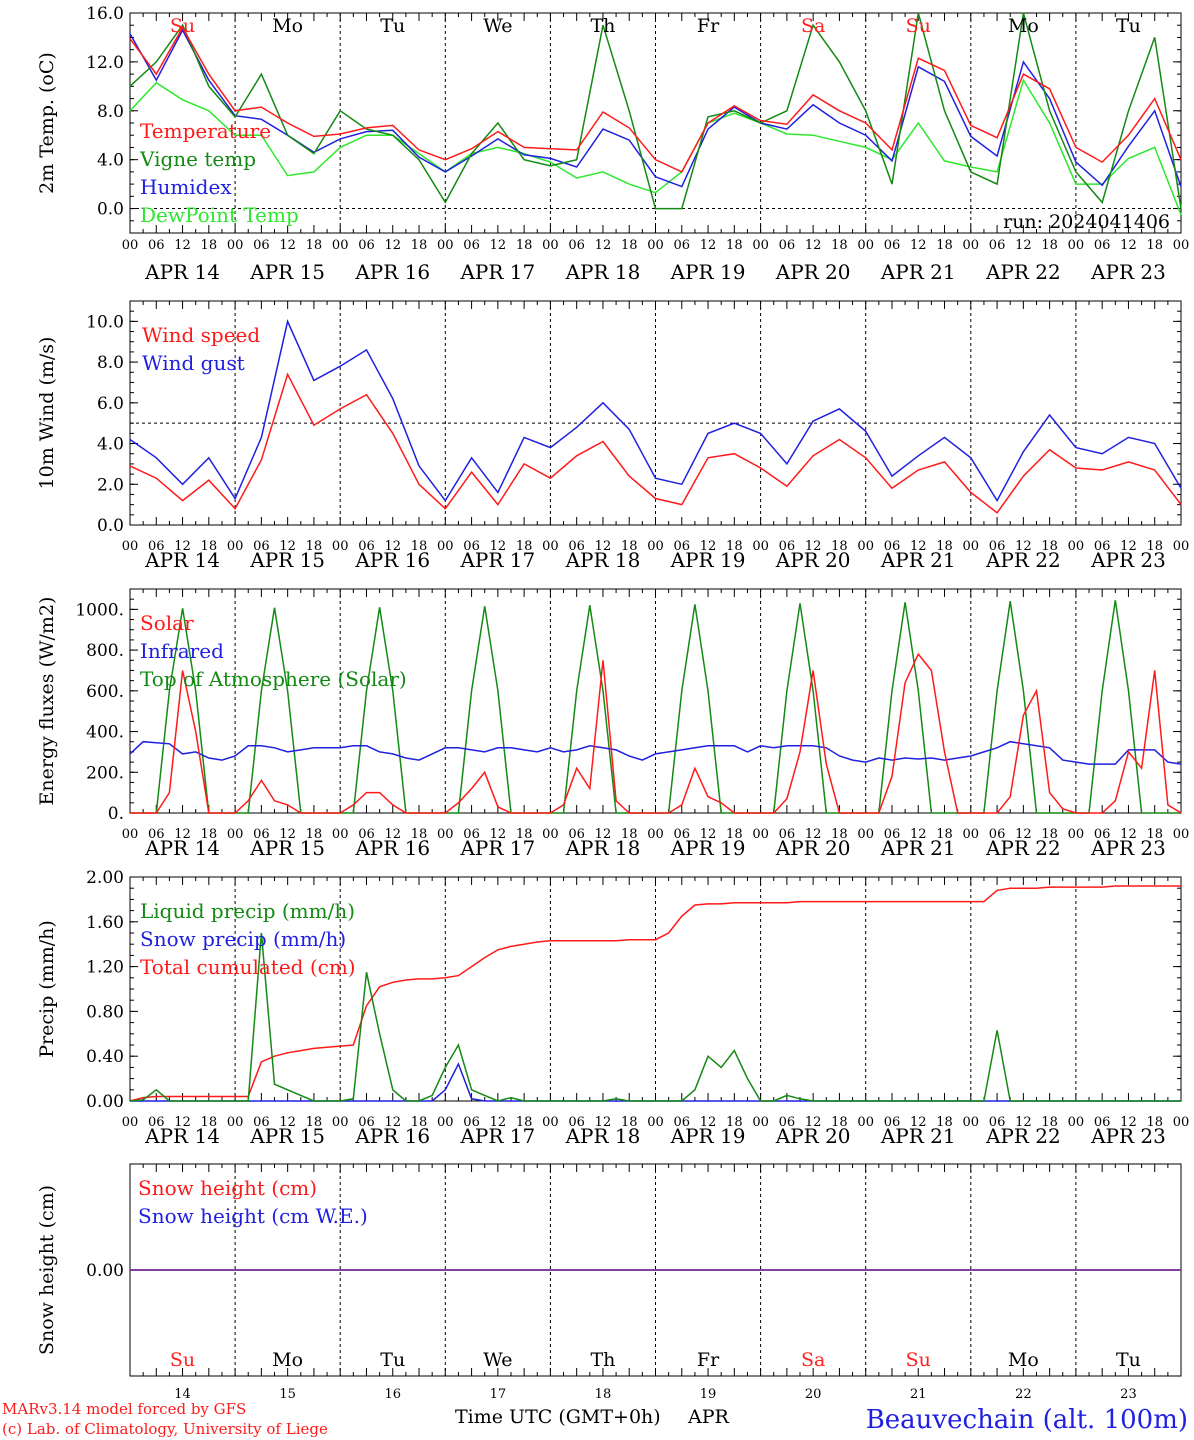  What do you see at coordinates (918, 1394) in the screenshot?
I see `day-number: 21` at bounding box center [918, 1394].